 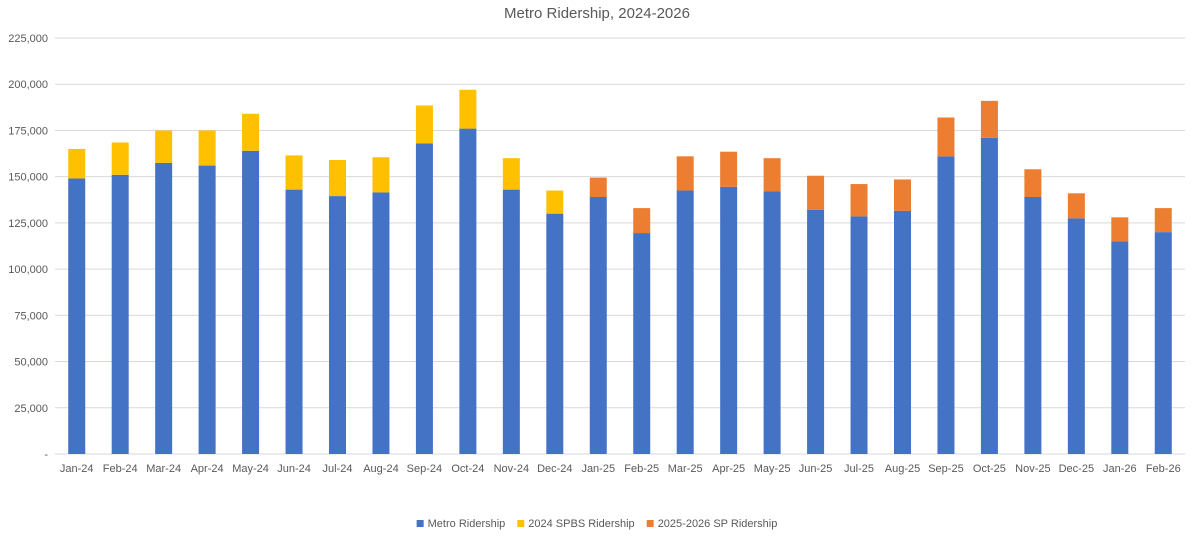 What do you see at coordinates (467, 524) in the screenshot?
I see `legend-label: Metro Ridership` at bounding box center [467, 524].